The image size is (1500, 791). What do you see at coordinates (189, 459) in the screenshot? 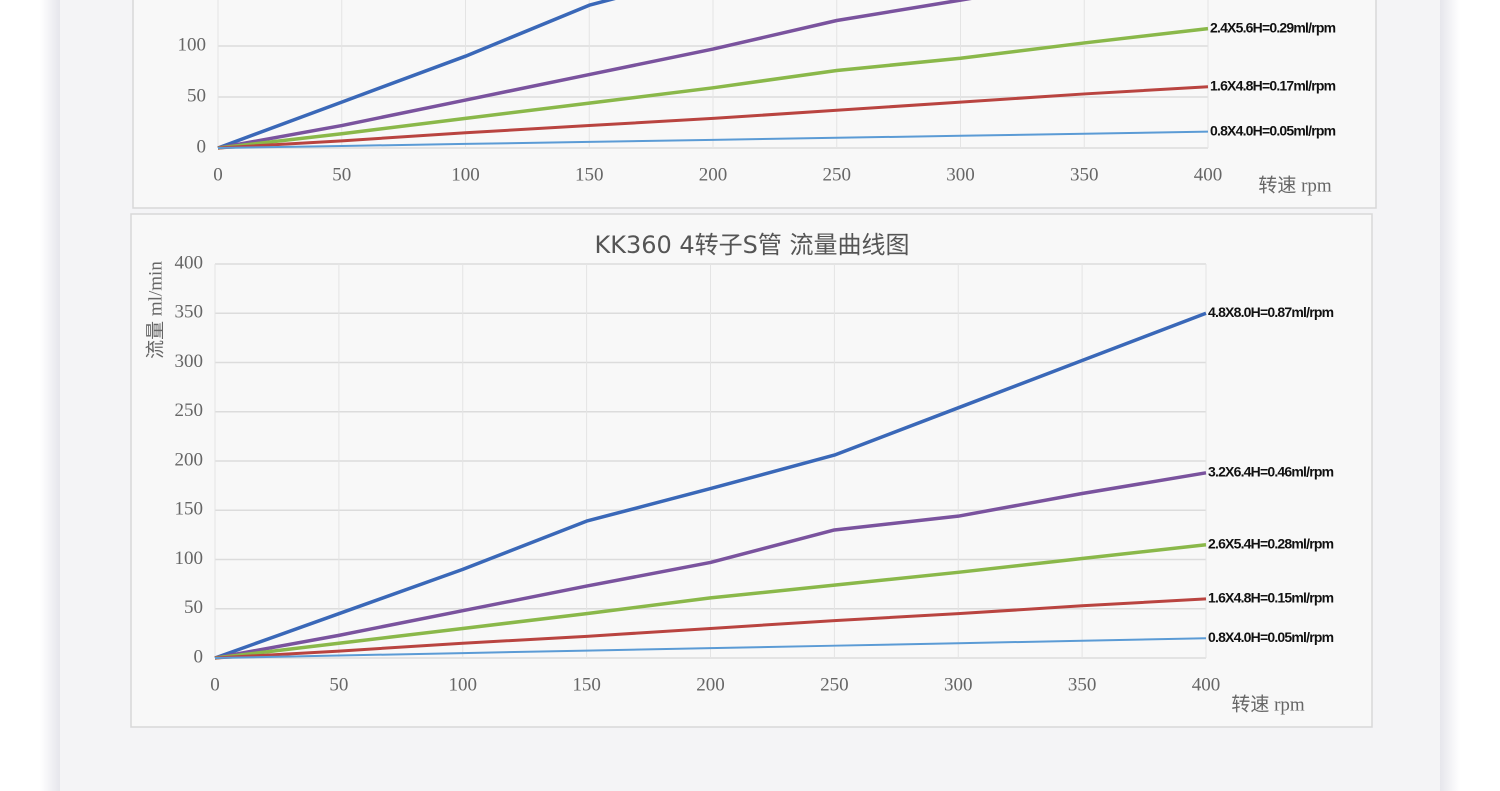
I see `y-tick-label: 200` at bounding box center [189, 459].